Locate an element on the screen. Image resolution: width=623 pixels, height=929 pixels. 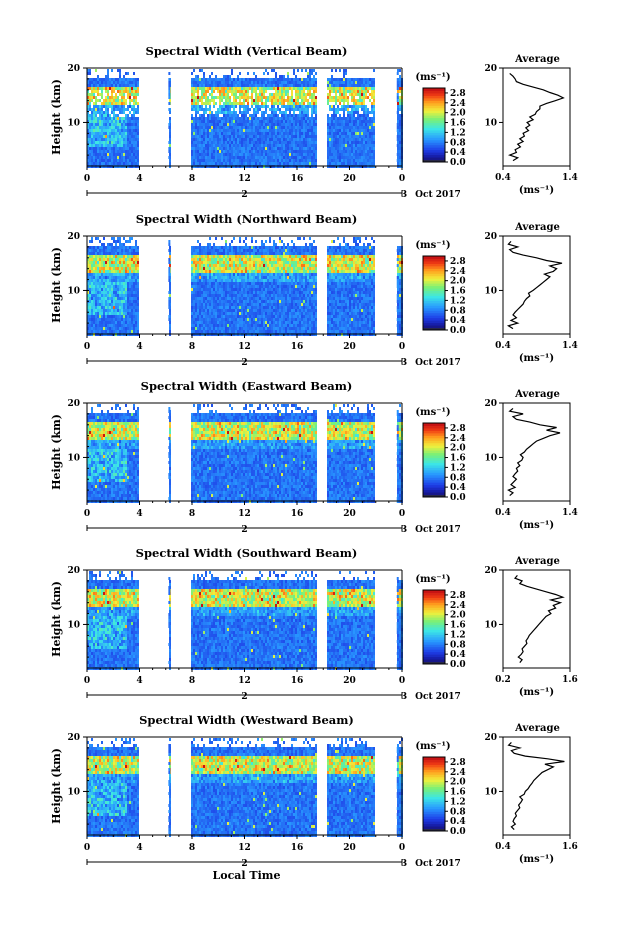
date-label: Oct 2017 is located at coordinates (438, 697).